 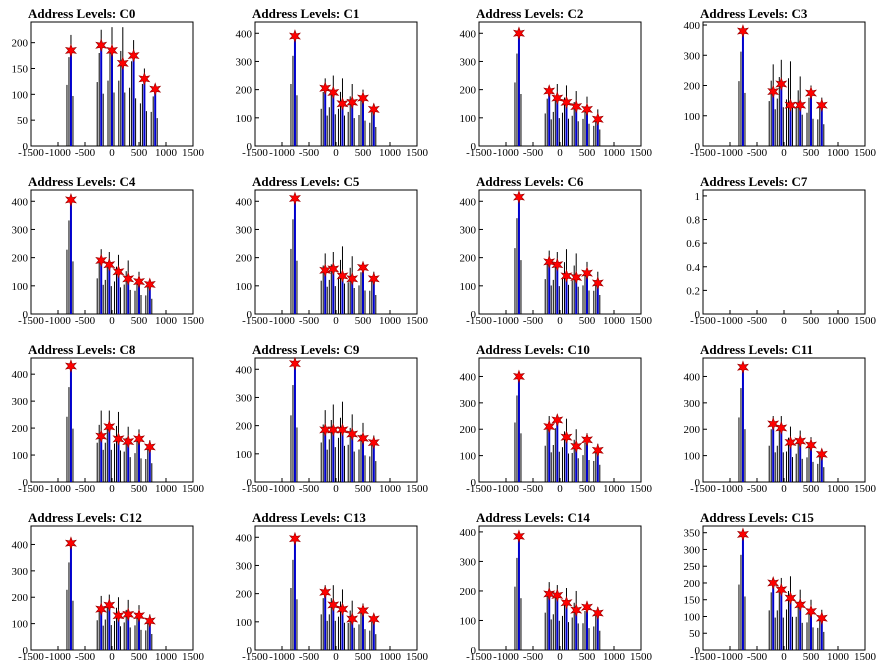 What do you see at coordinates (533, 517) in the screenshot?
I see `chart-title: Address Levels: C14` at bounding box center [533, 517].